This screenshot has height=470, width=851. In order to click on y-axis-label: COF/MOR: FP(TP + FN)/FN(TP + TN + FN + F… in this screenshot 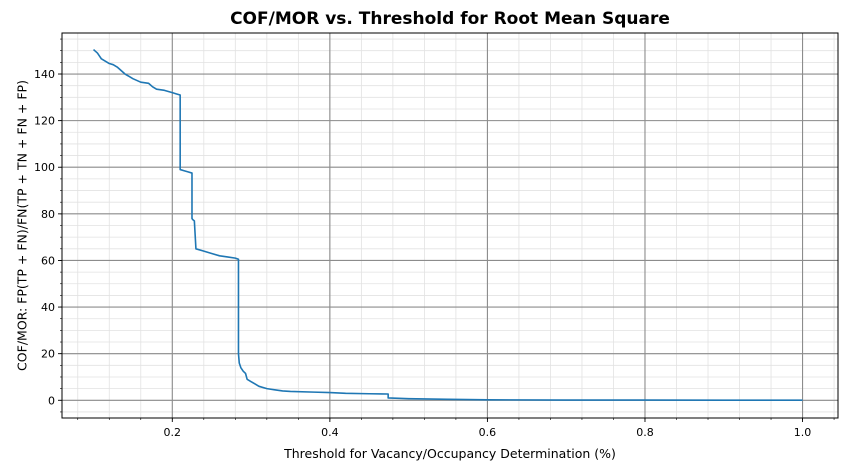, I will do `click(21, 225)`.